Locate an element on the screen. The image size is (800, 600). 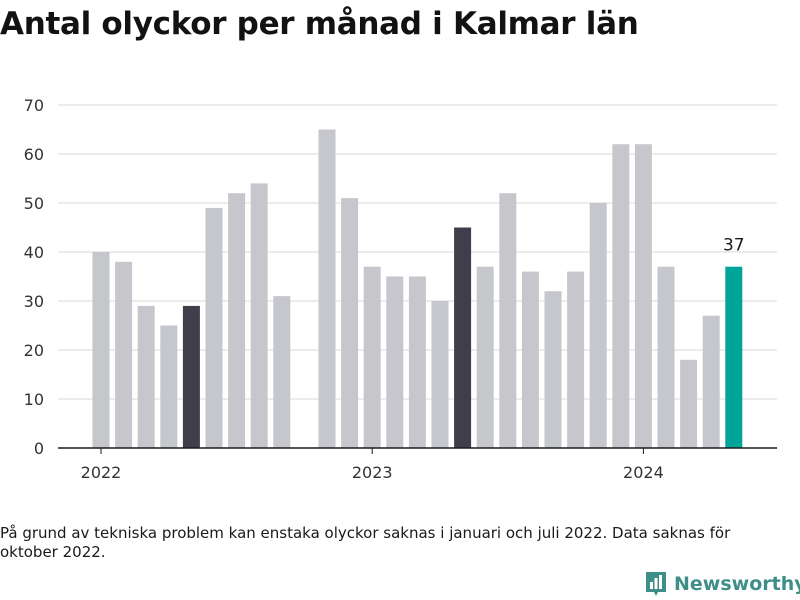
x-axis: 2022 2023 2024 is located at coordinates (417, 464).